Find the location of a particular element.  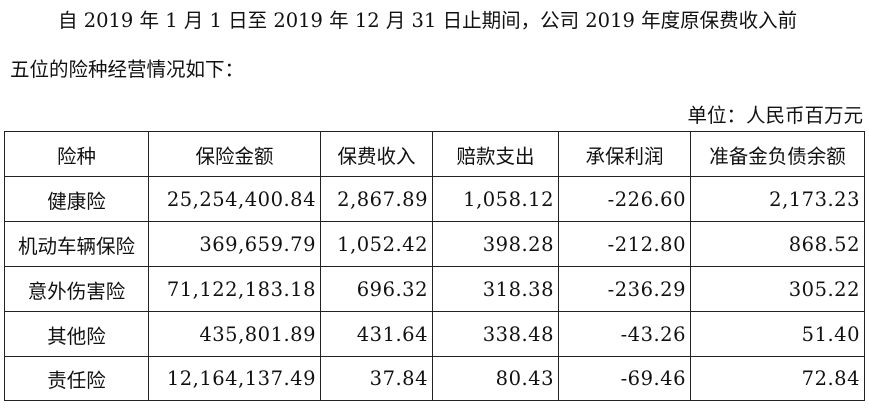

cell-insurance-type: 健康险 is located at coordinates (76, 199).